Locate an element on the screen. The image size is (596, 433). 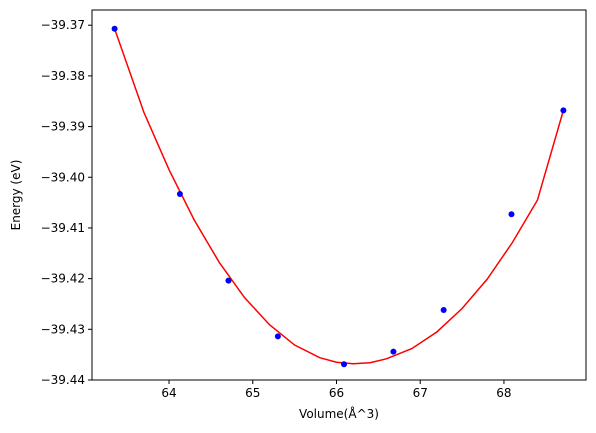
x-tick-label: 66 is located at coordinates (336, 393).